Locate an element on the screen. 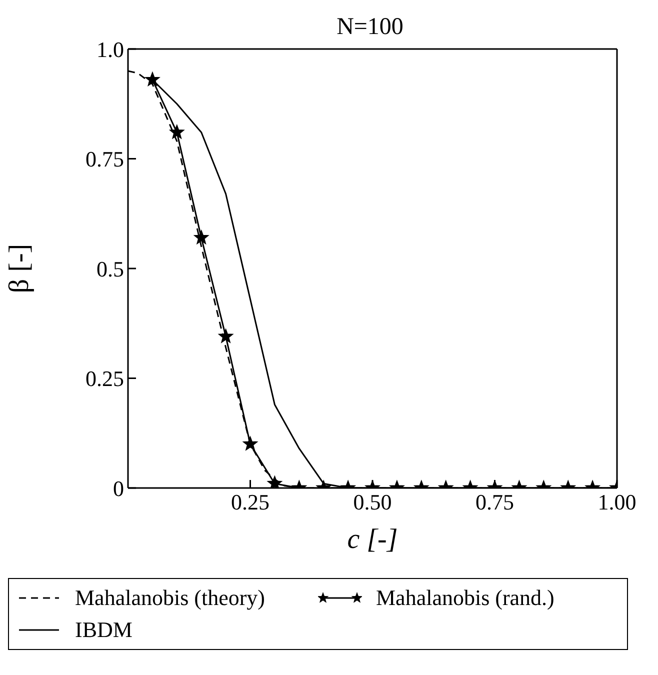 The width and height of the screenshot is (658, 675). y-tick-label: 0 is located at coordinates (118, 488).